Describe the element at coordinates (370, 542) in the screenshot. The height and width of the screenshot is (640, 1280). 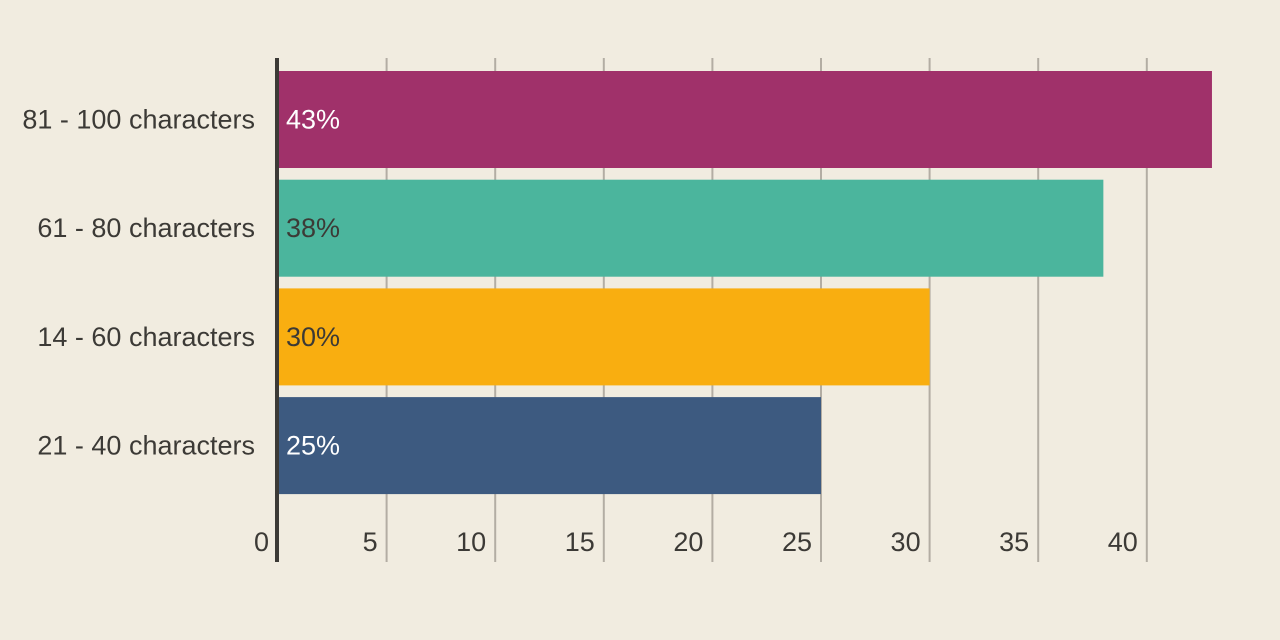
I see `x-tick-label: 5` at that location.